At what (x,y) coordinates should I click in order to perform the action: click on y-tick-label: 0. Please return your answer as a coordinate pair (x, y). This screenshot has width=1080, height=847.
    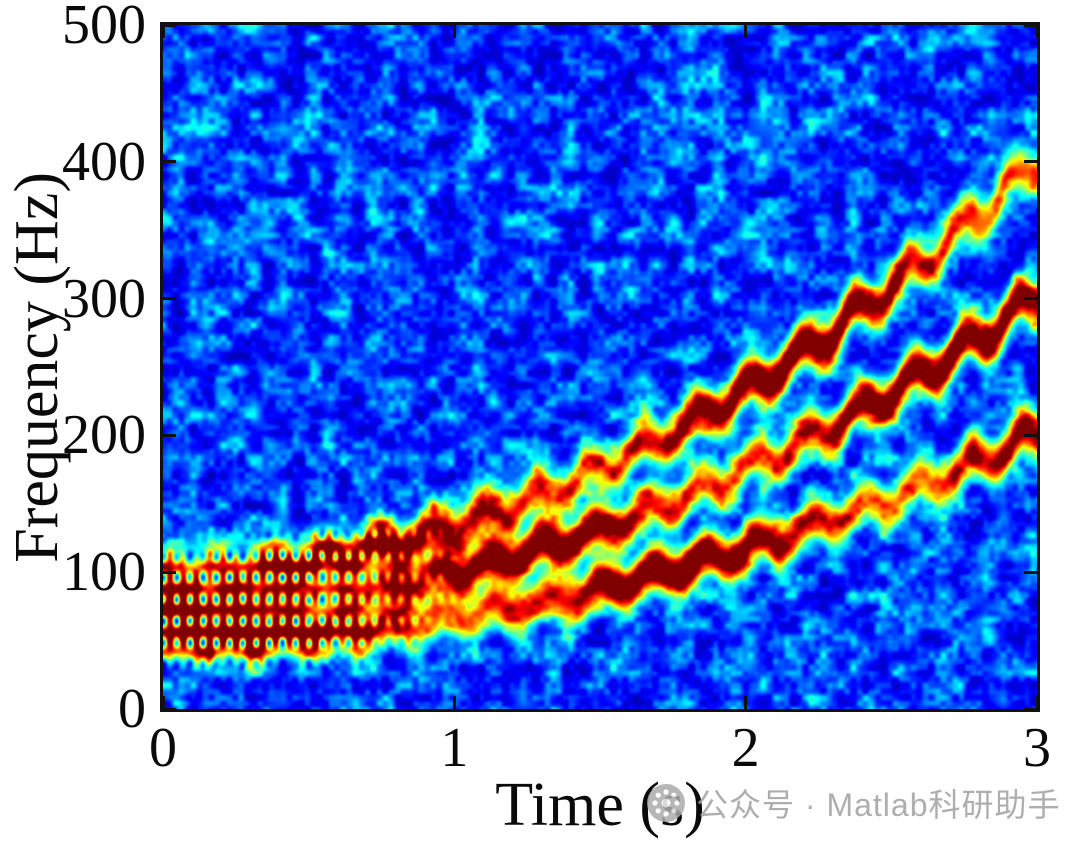
    Looking at the image, I should click on (132, 709).